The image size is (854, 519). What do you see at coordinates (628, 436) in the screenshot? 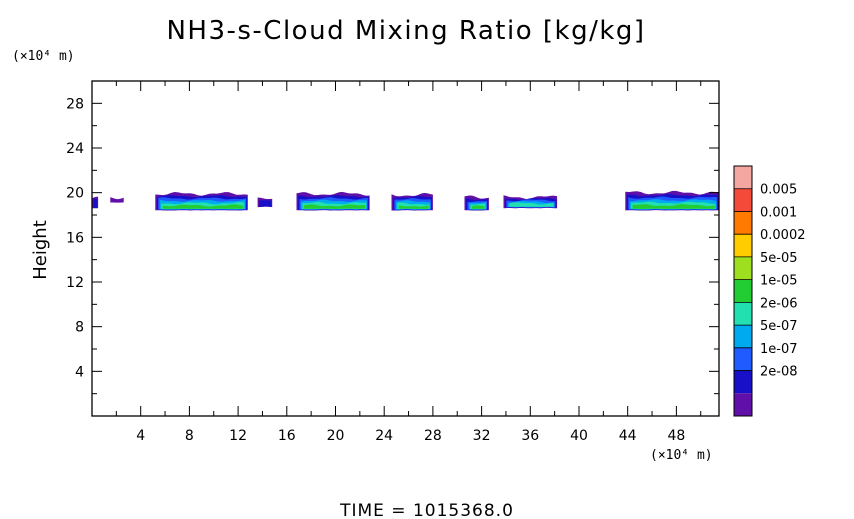
I see `x-tick-label: 44` at bounding box center [628, 436].